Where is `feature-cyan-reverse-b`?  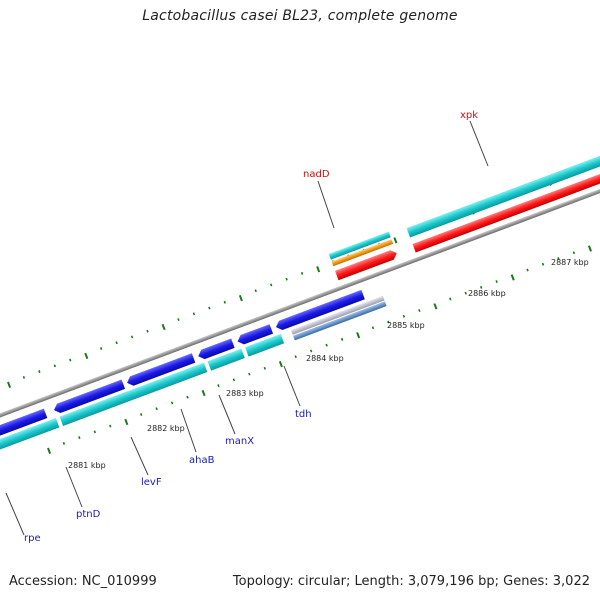 feature-cyan-reverse-b is located at coordinates (133, 394).